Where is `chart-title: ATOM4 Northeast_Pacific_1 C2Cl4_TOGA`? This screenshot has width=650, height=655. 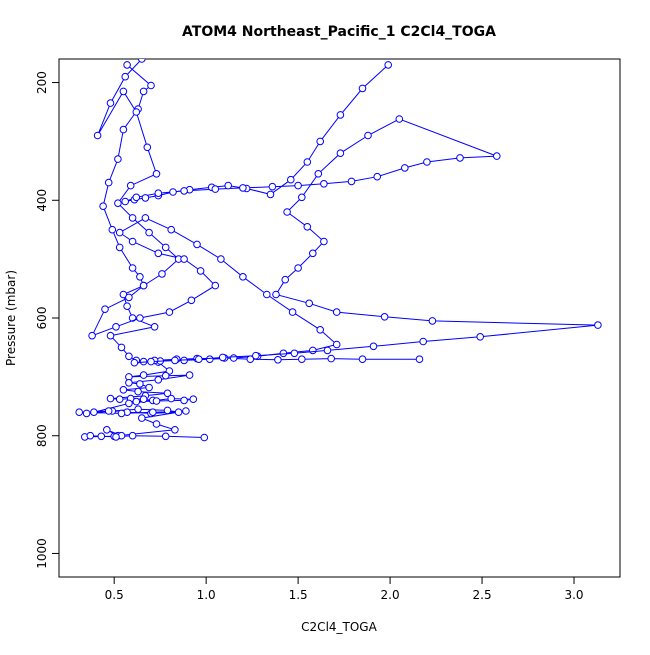
chart-title: ATOM4 Northeast_Pacific_1 C2Cl4_TOGA is located at coordinates (339, 32).